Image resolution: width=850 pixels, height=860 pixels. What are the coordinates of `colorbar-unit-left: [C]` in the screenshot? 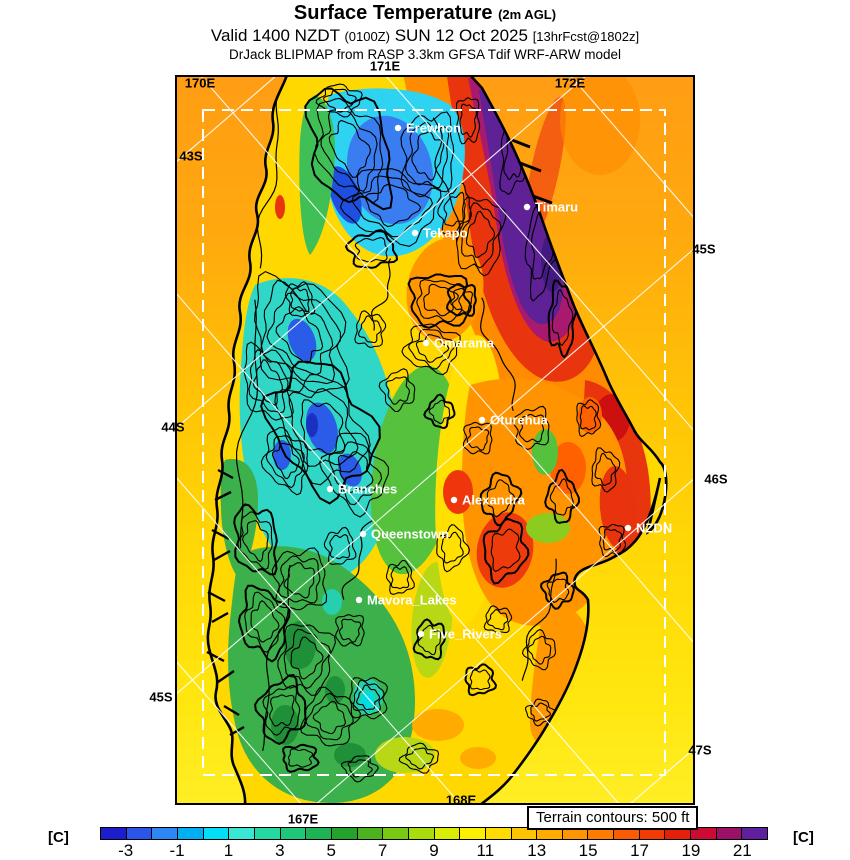 It's located at (58, 837).